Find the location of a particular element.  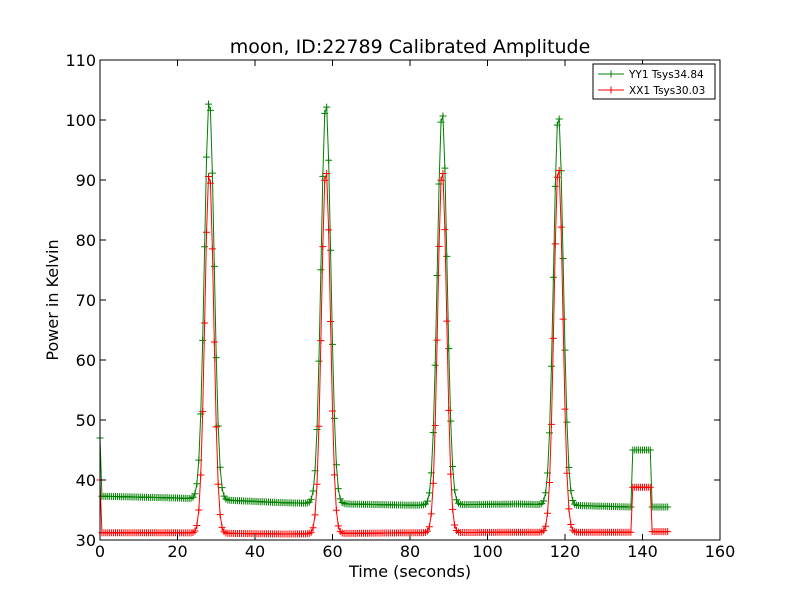

legend: YY1 Tsys34.84 XX1 Tsys30.03 is located at coordinates (654, 81).